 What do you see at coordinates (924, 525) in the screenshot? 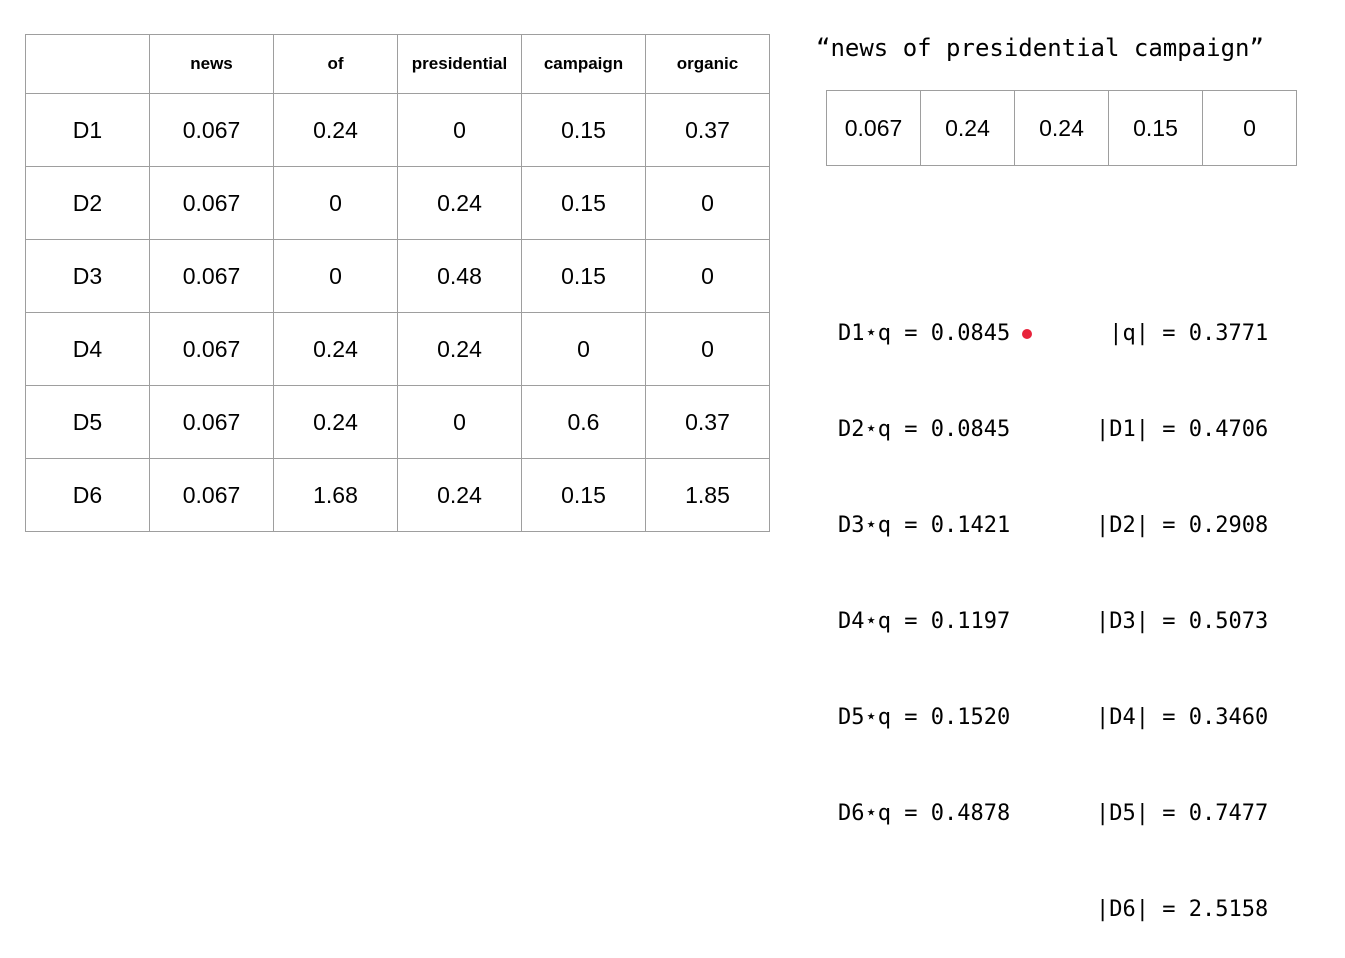
I see `dot-product-line: D3⋆q = 0.1421` at bounding box center [924, 525].